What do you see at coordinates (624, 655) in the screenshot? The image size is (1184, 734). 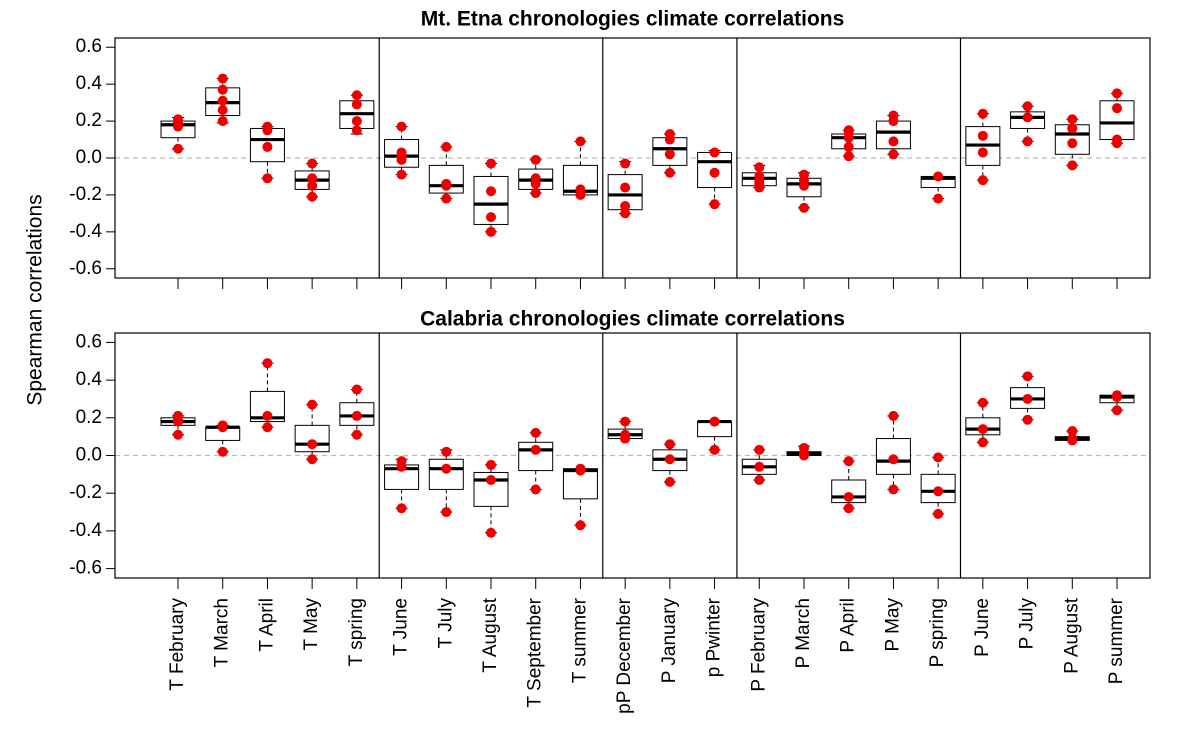 I see `x-tick-label: pP December` at bounding box center [624, 655].